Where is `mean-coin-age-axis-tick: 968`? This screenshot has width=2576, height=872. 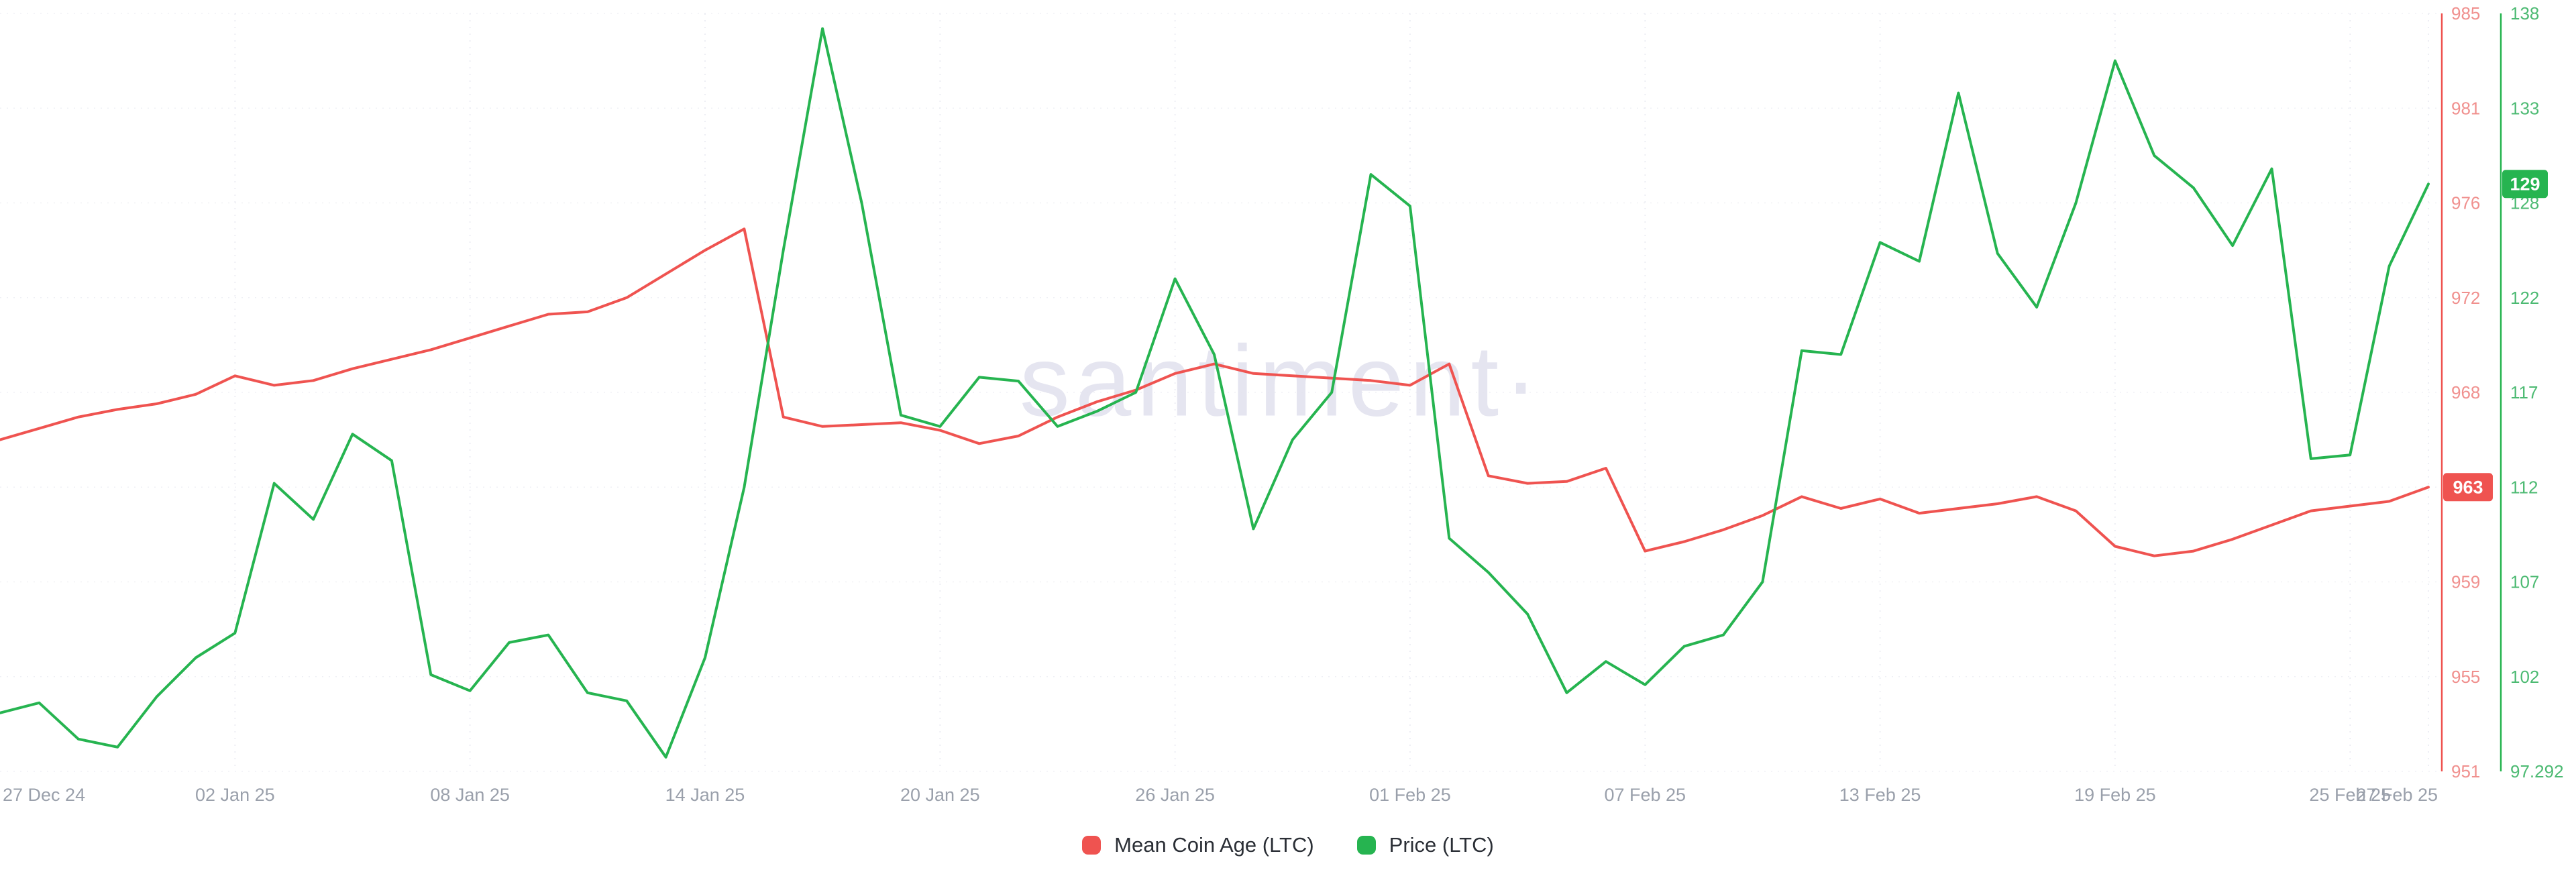
mean-coin-age-axis-tick: 968 is located at coordinates (2465, 392).